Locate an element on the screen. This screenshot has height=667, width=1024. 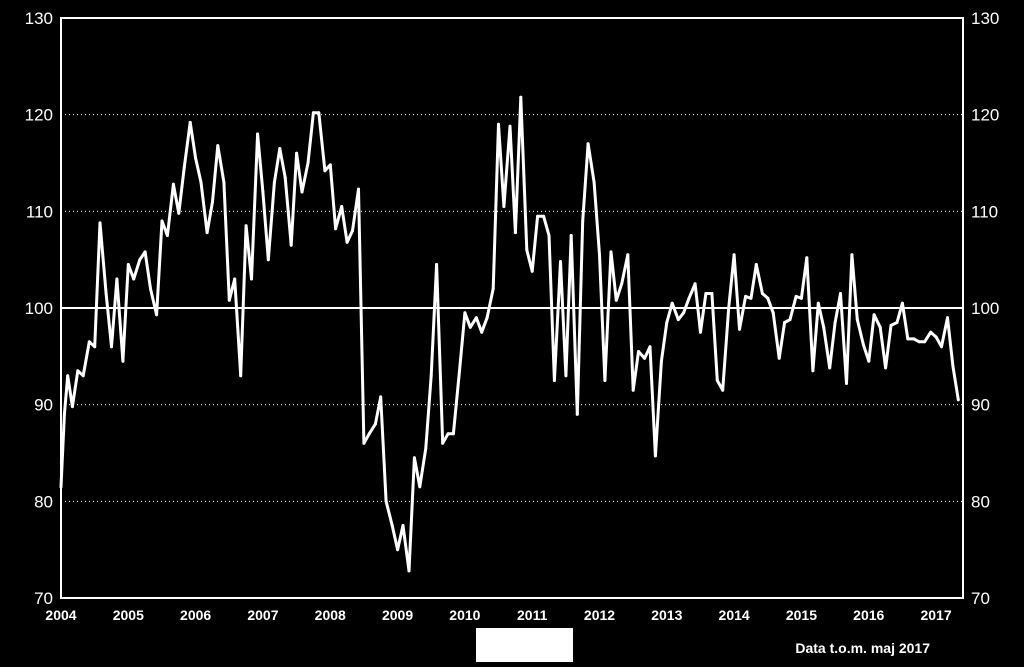
y-tick-right: 80 is located at coordinates (980, 501).